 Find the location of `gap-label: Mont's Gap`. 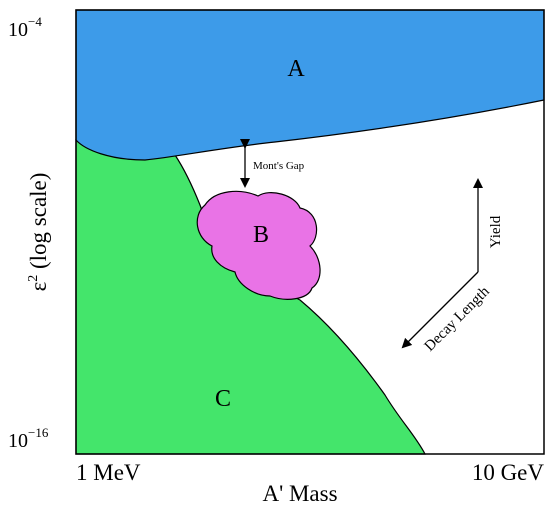

gap-label: Mont's Gap is located at coordinates (279, 166).